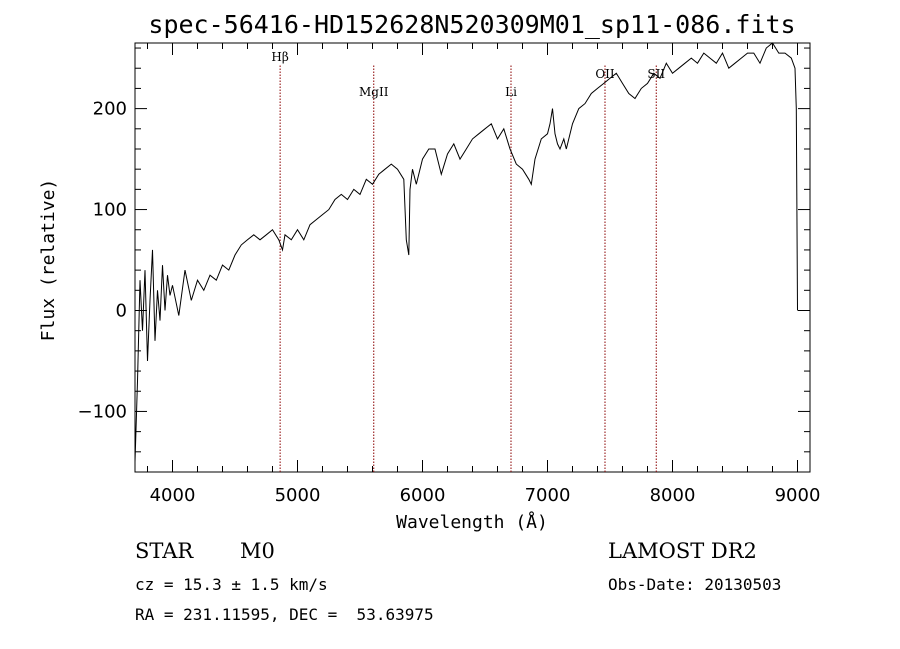  Describe the element at coordinates (279, 57) in the screenshot. I see `line-marker-label: Hβ` at that location.